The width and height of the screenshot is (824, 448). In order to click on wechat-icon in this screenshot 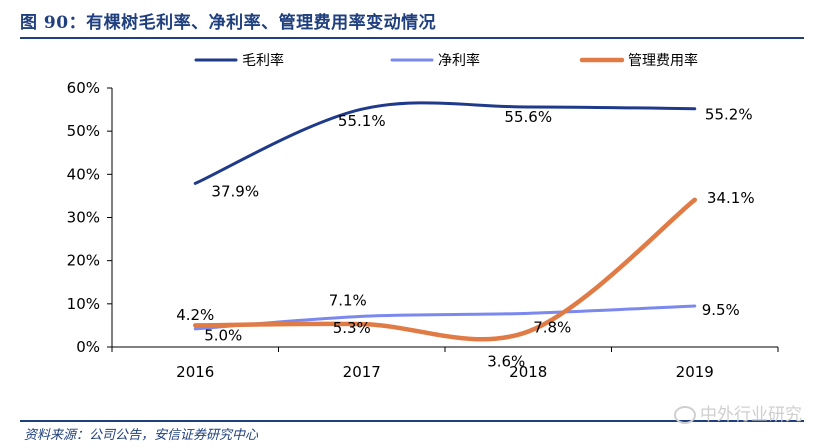, I will do `click(685, 415)`.